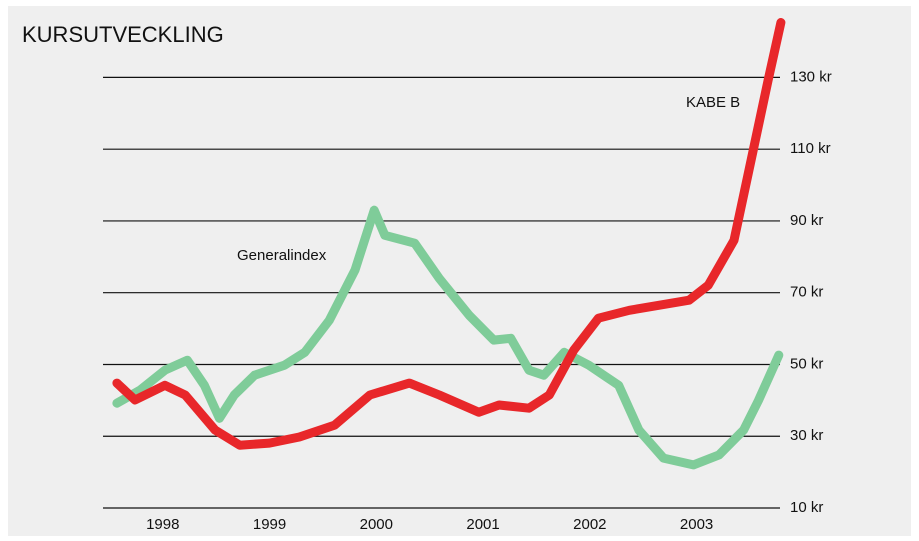 This screenshot has height=541, width=919. I want to click on y-tick-label: 10 kr, so click(806, 507).